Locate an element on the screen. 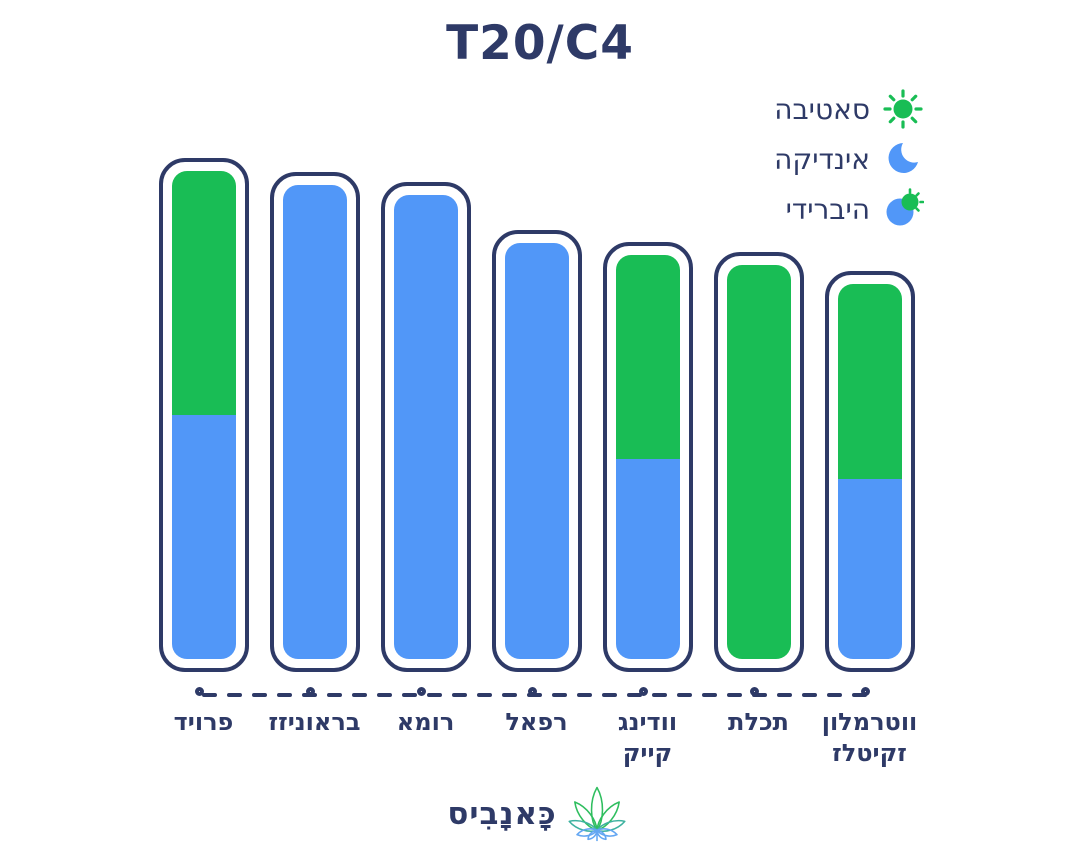 The height and width of the screenshot is (848, 1080). moon-icon is located at coordinates (903, 159).